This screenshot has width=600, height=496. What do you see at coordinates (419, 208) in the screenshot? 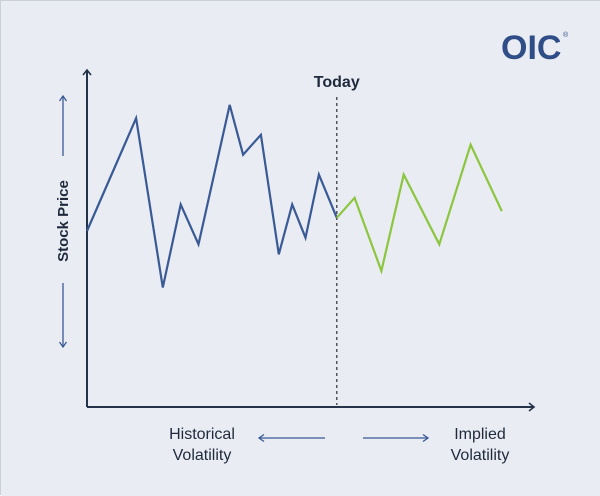
I see `implied-volatility-line` at bounding box center [419, 208].